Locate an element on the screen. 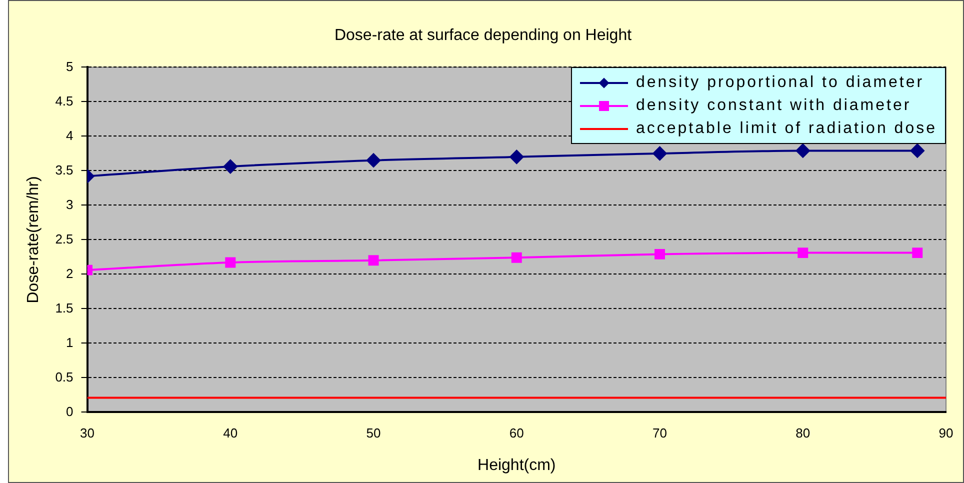  y-tick-label: 5 is located at coordinates (70, 66).